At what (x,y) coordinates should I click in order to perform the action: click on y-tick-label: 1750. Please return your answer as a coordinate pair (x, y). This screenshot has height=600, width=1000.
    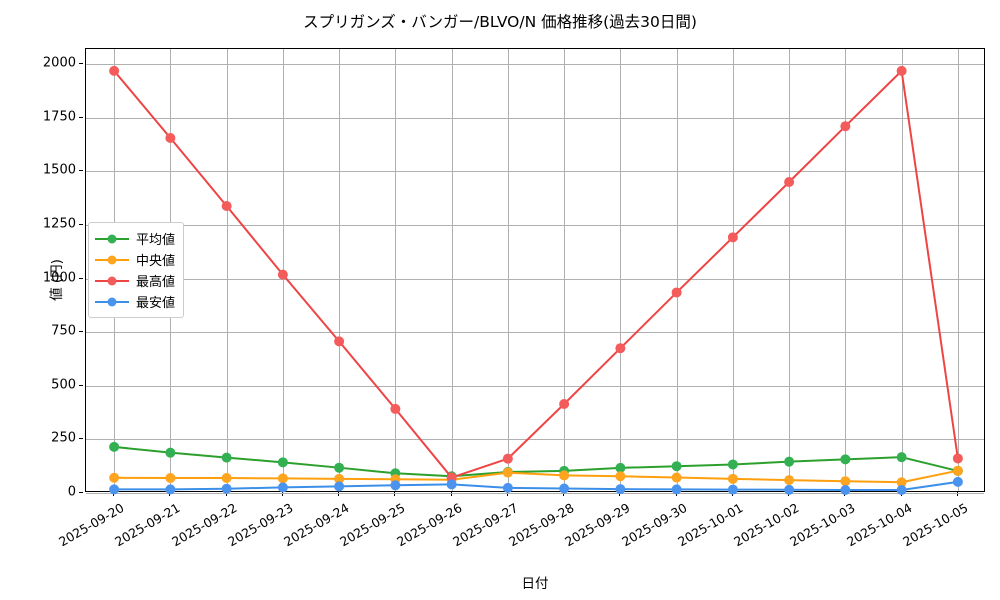
    Looking at the image, I should click on (59, 117).